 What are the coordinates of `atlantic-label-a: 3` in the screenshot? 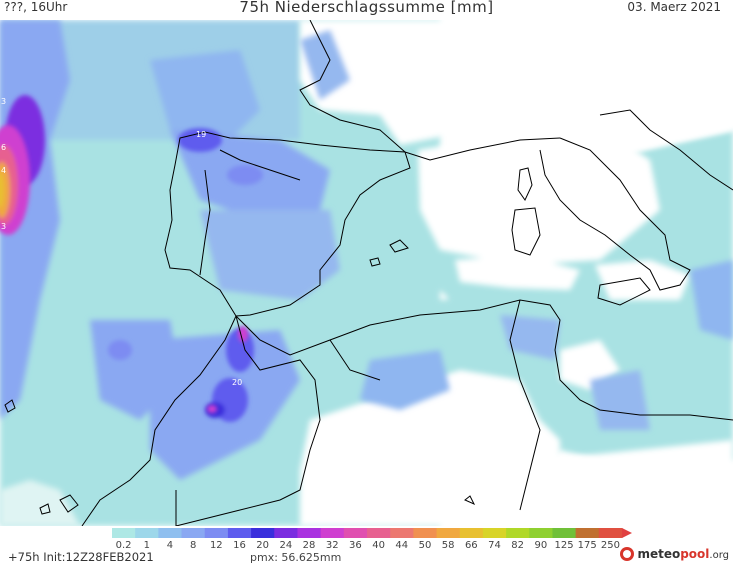 It's located at (3, 101).